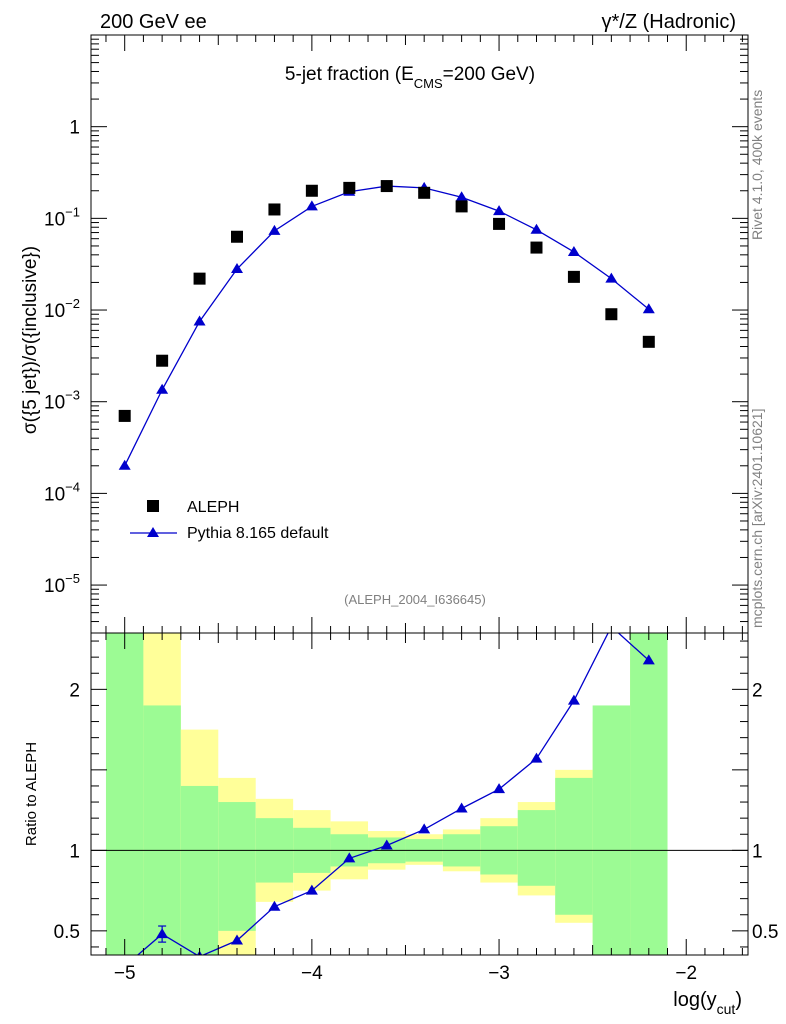 The image size is (786, 1024). What do you see at coordinates (312, 973) in the screenshot?
I see `x-tick-label: −4` at bounding box center [312, 973].